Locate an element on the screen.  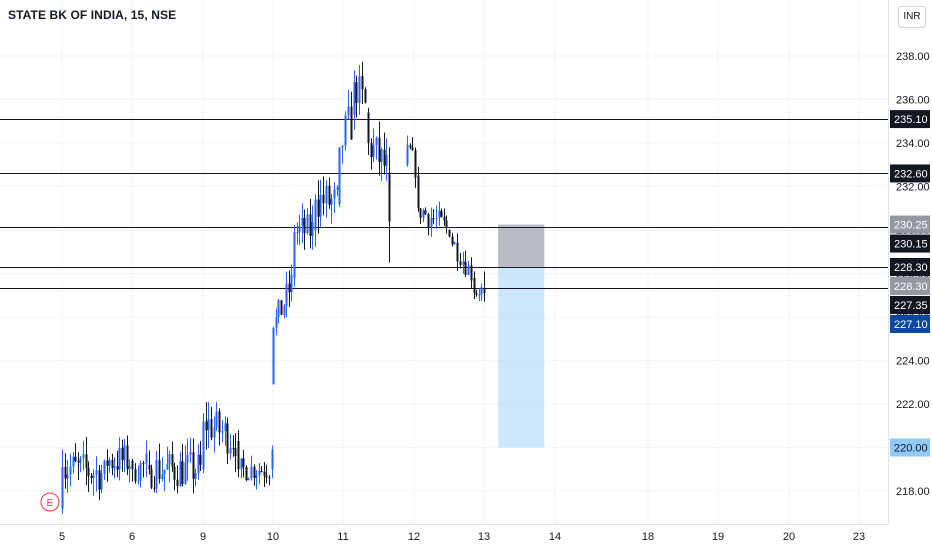
x-tick-label: 19 is located at coordinates (718, 537).